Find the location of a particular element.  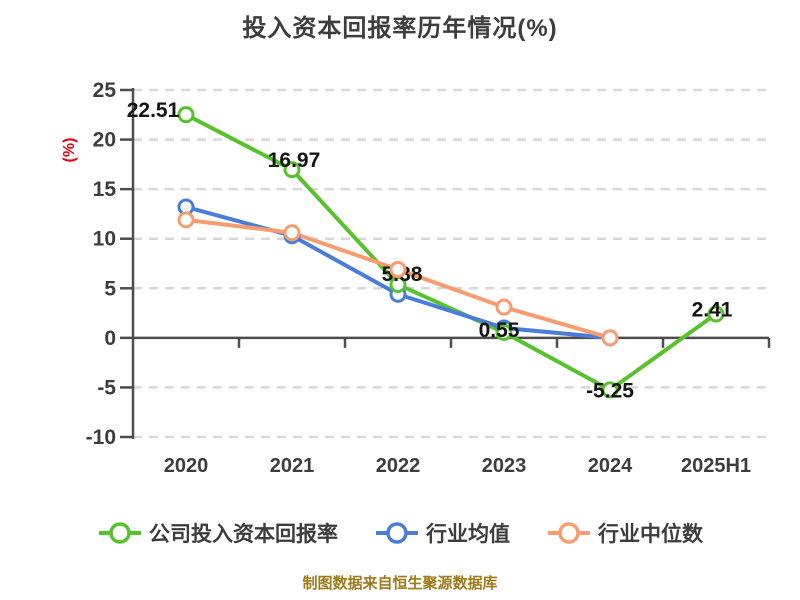

chart-title: 投入资本回报率历年情况(%) is located at coordinates (400, 28).